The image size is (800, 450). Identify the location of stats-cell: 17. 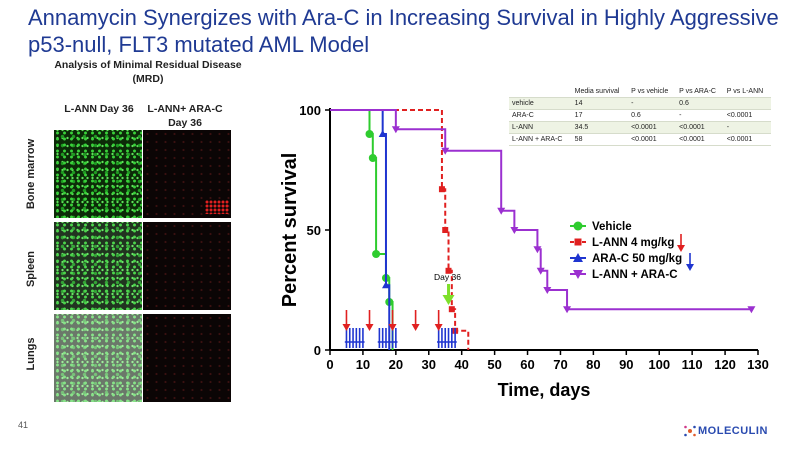
(578, 115).